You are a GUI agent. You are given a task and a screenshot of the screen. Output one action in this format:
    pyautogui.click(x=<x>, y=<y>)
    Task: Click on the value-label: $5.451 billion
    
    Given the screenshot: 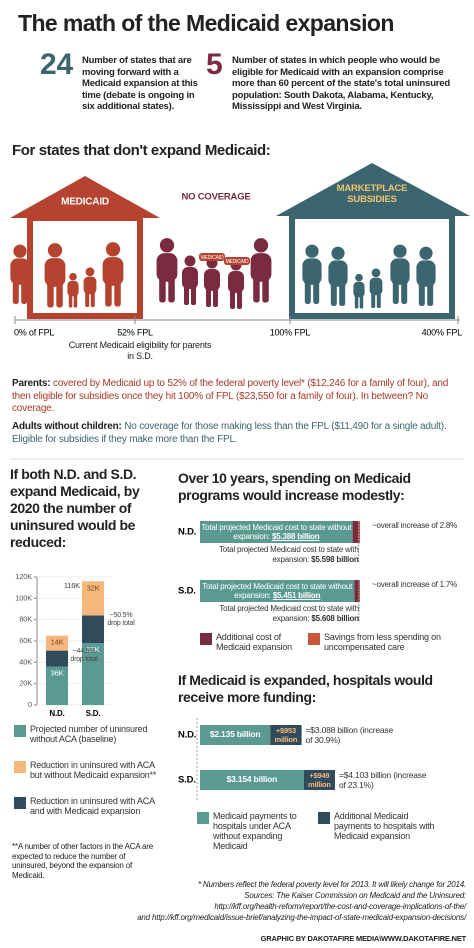 What is the action you would take?
    pyautogui.click(x=296, y=595)
    